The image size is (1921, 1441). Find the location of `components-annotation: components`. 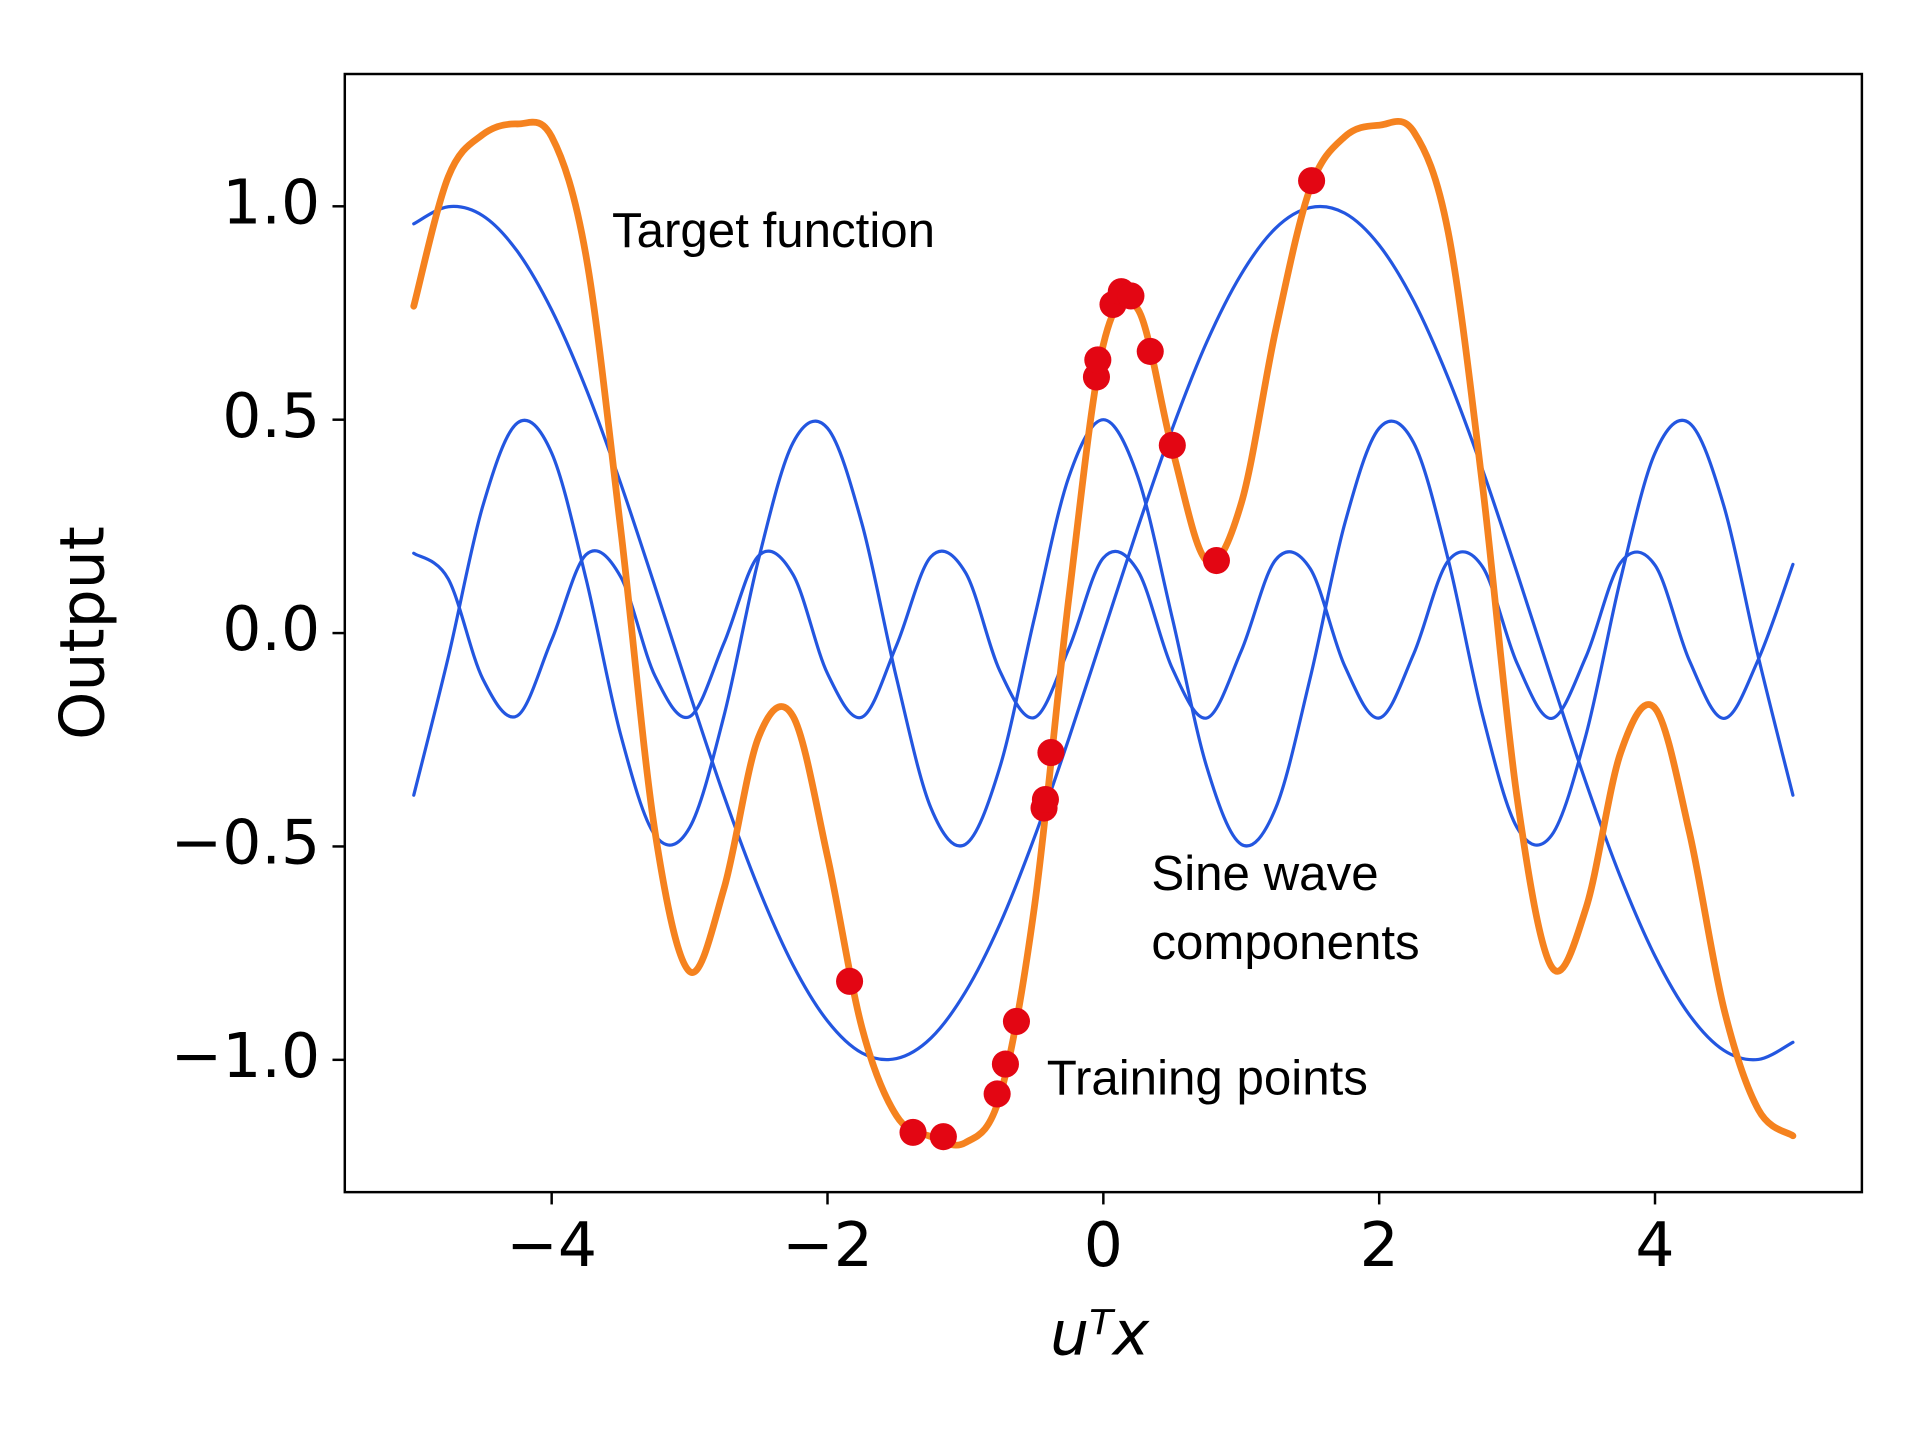

components-annotation: components is located at coordinates (1285, 942).